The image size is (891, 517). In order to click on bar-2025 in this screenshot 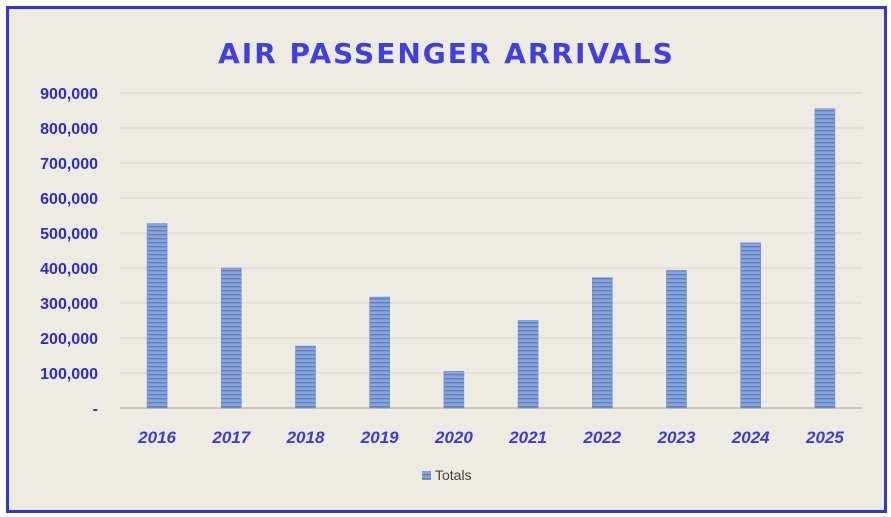, I will do `click(825, 258)`.